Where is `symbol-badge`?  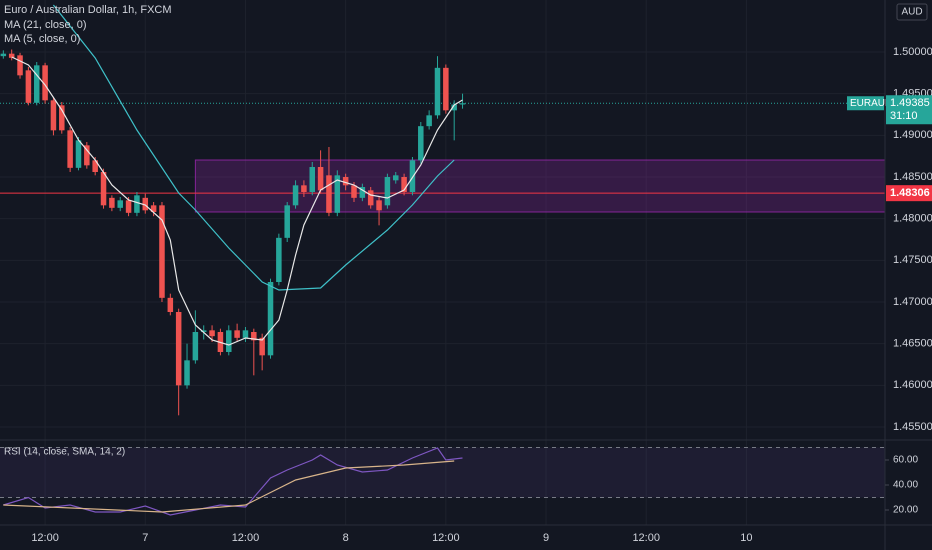
symbol-badge is located at coordinates (865, 103).